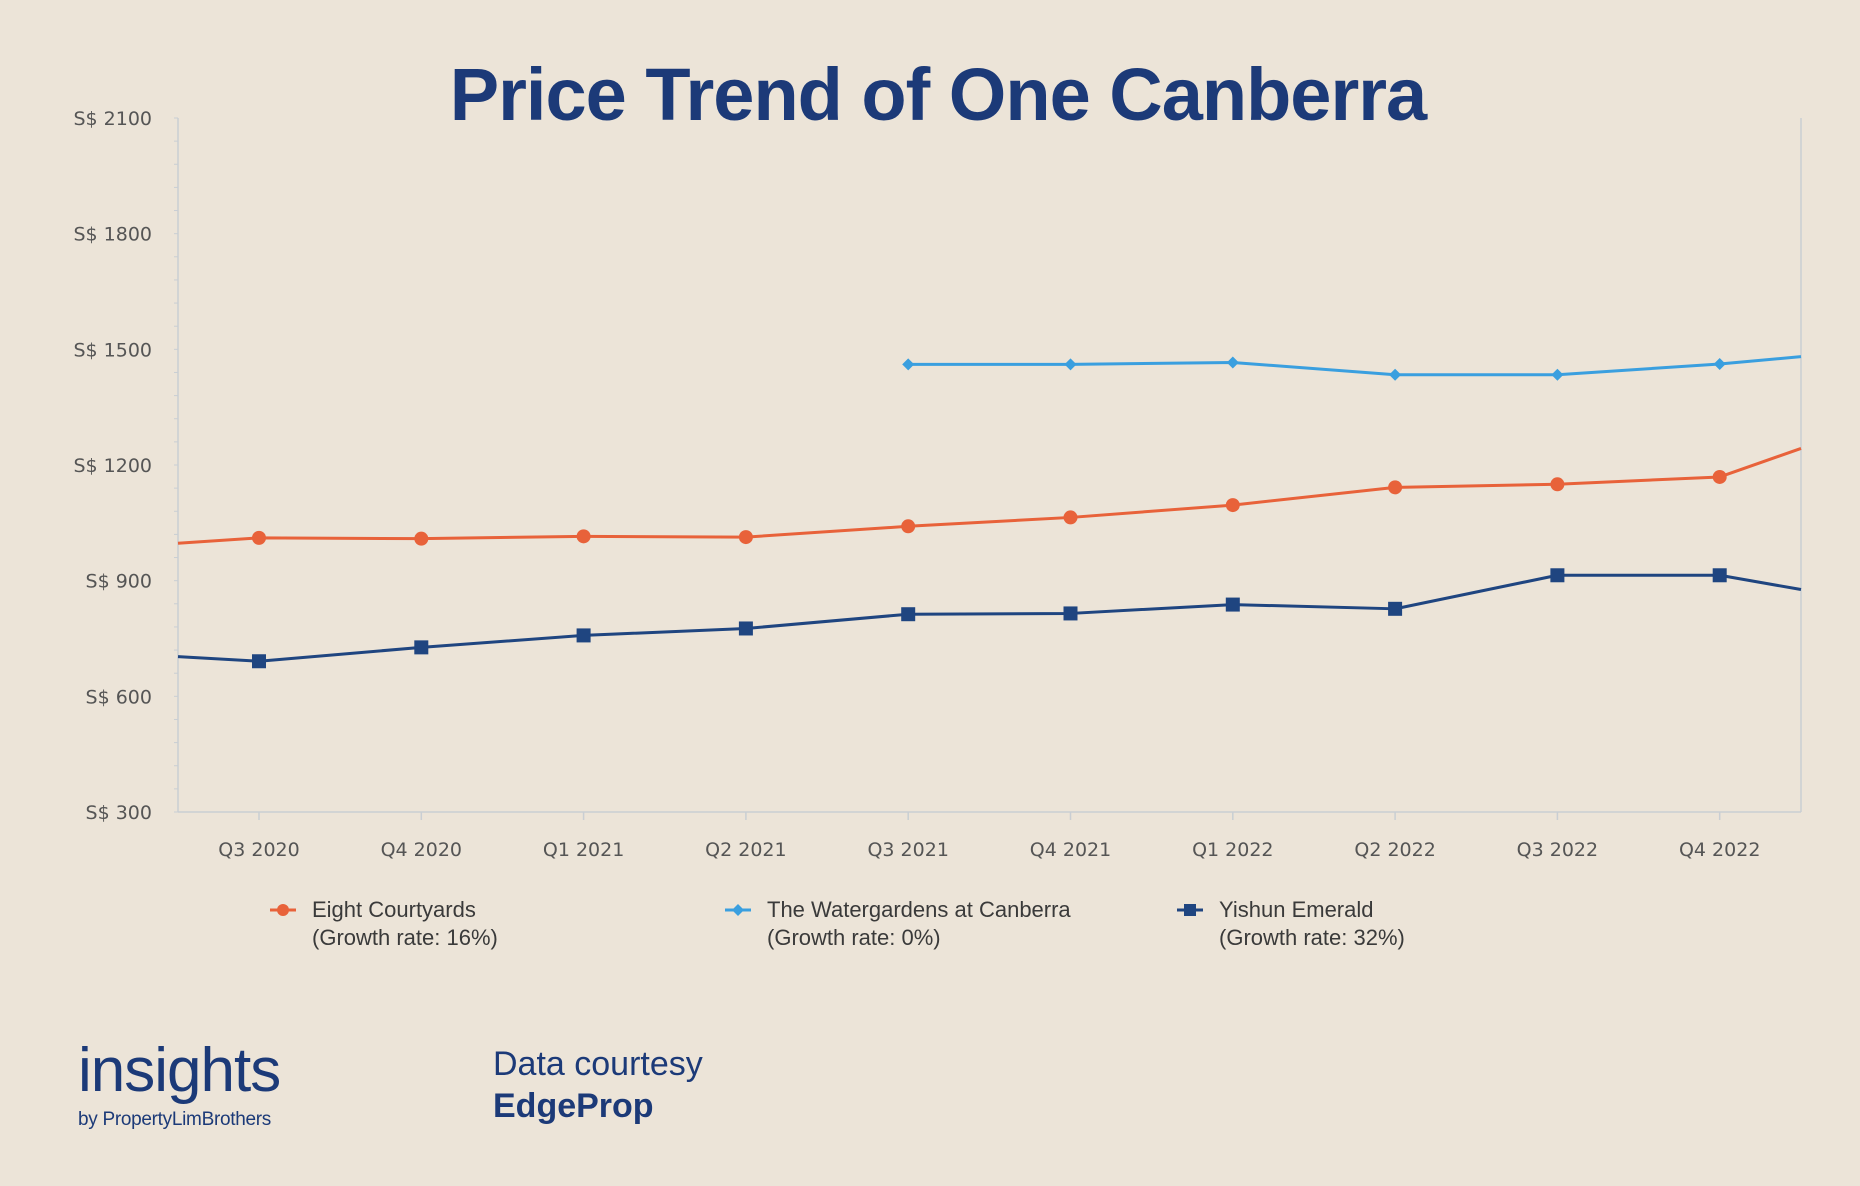  What do you see at coordinates (938, 94) in the screenshot?
I see `chart-title: Price Trend of One Canberra` at bounding box center [938, 94].